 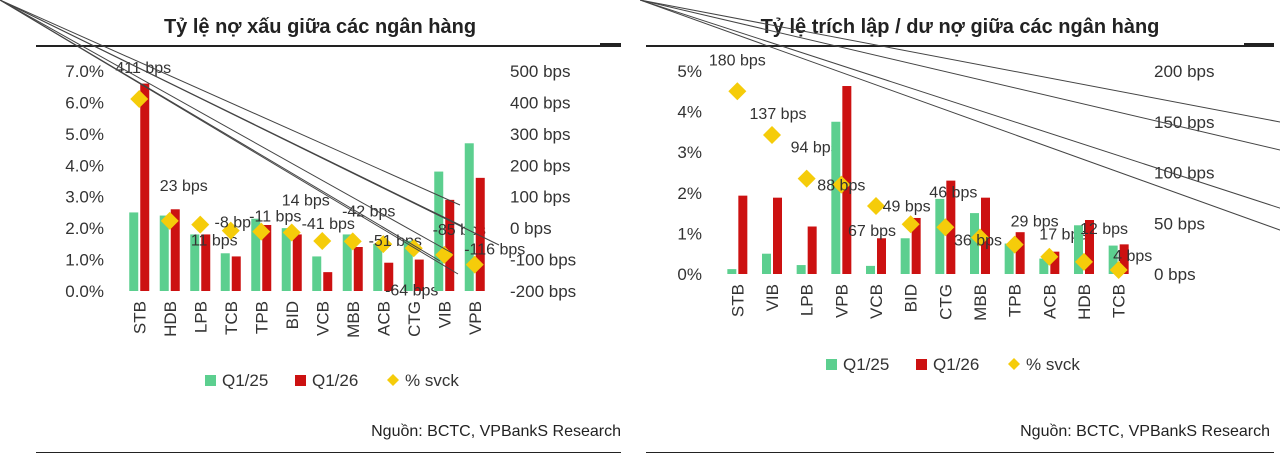 What do you see at coordinates (84, 228) in the screenshot?
I see `y-tick-label: 2.0%` at bounding box center [84, 228].